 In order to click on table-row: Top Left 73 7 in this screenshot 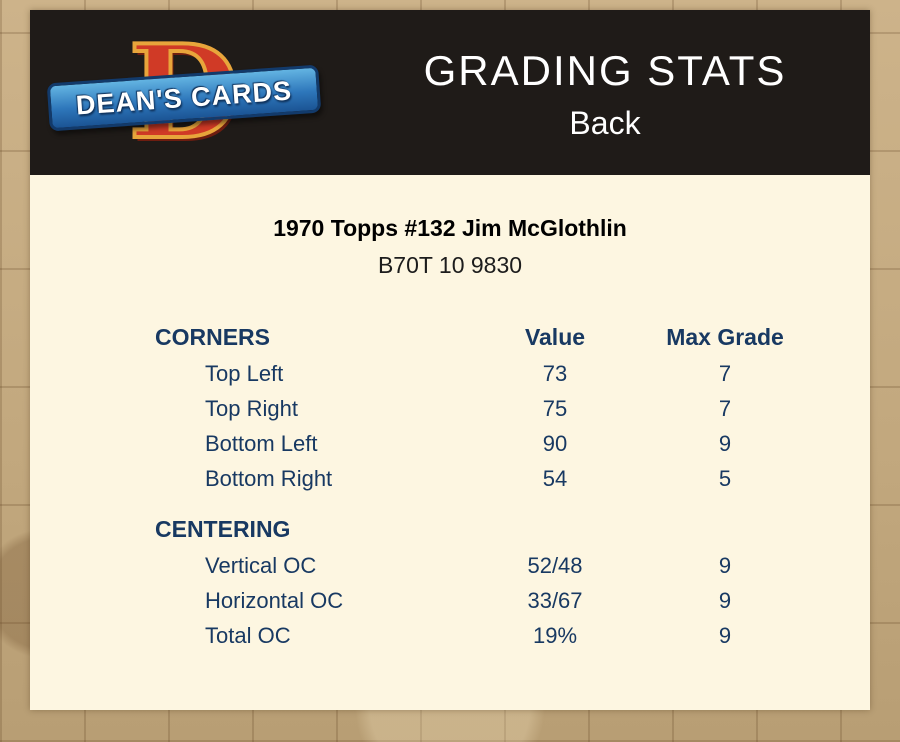, I will do `click(512, 373)`.